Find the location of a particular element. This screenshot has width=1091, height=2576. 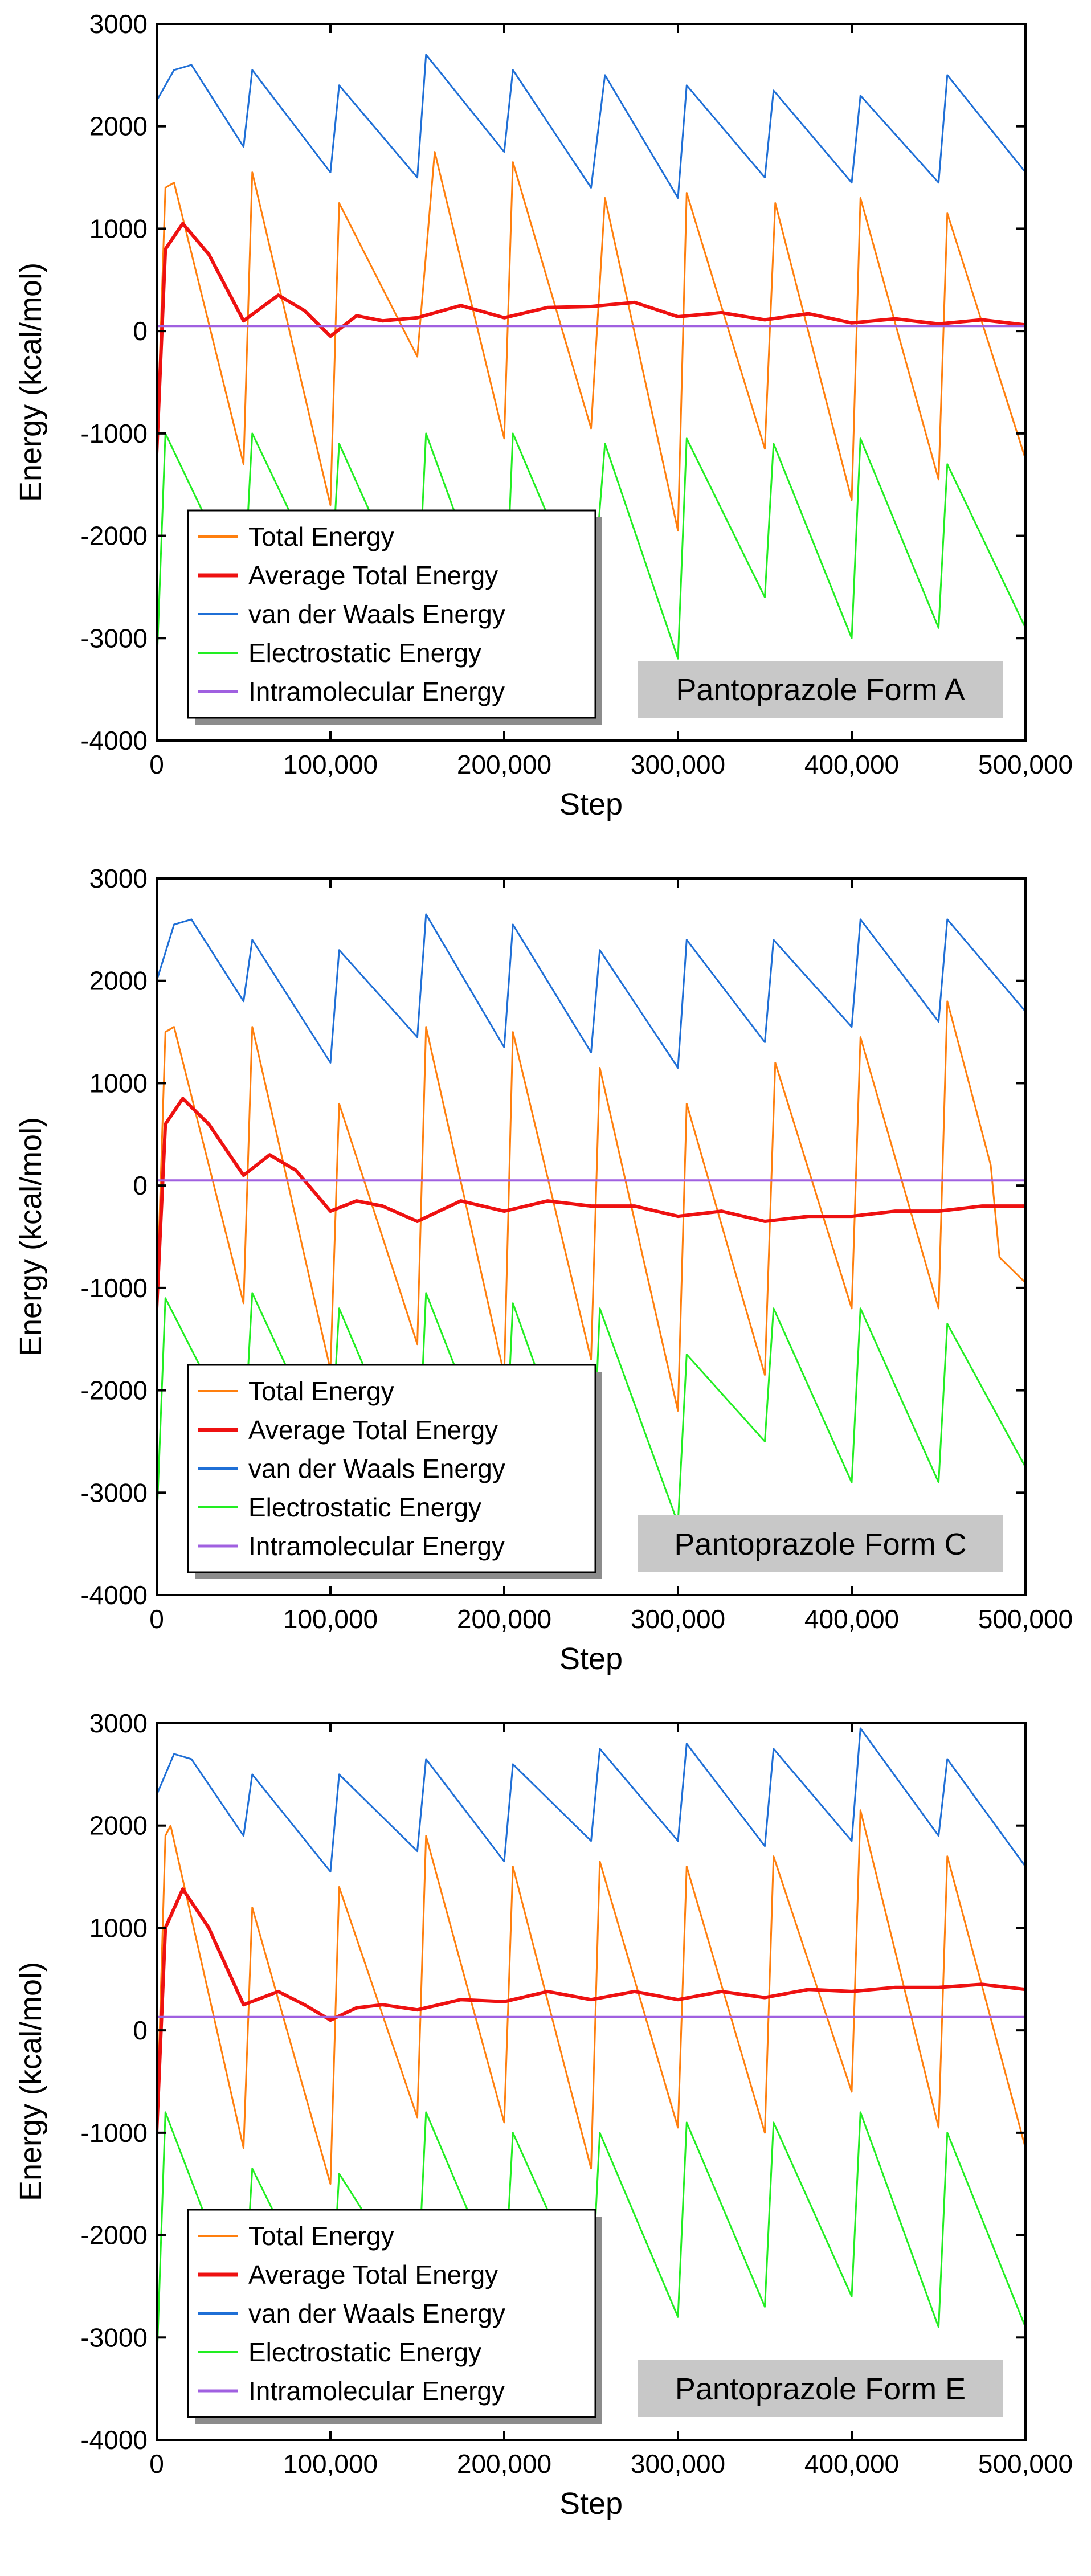

form-label: Pantoprazole Form E is located at coordinates (820, 2389).